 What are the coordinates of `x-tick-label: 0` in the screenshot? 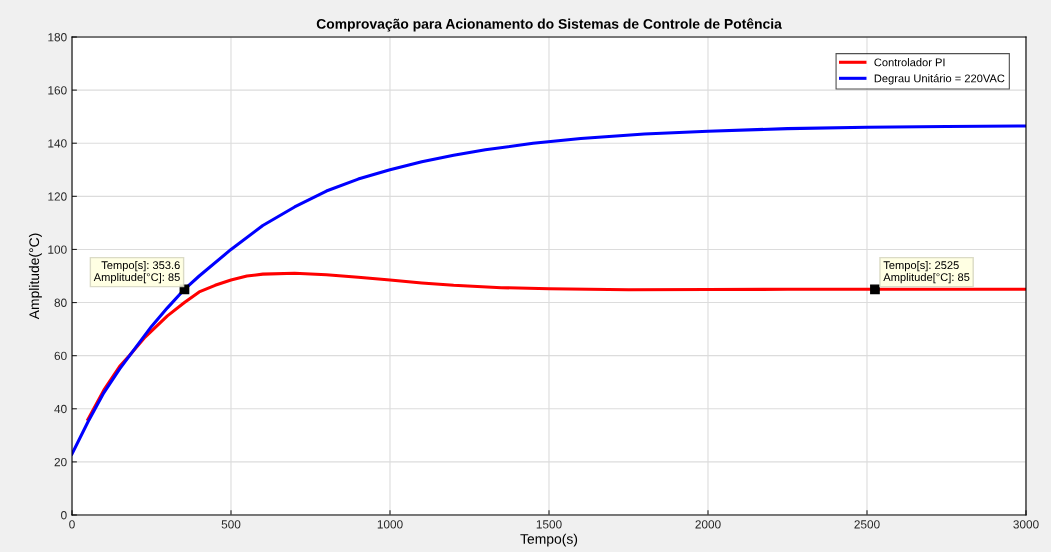 It's located at (72, 524).